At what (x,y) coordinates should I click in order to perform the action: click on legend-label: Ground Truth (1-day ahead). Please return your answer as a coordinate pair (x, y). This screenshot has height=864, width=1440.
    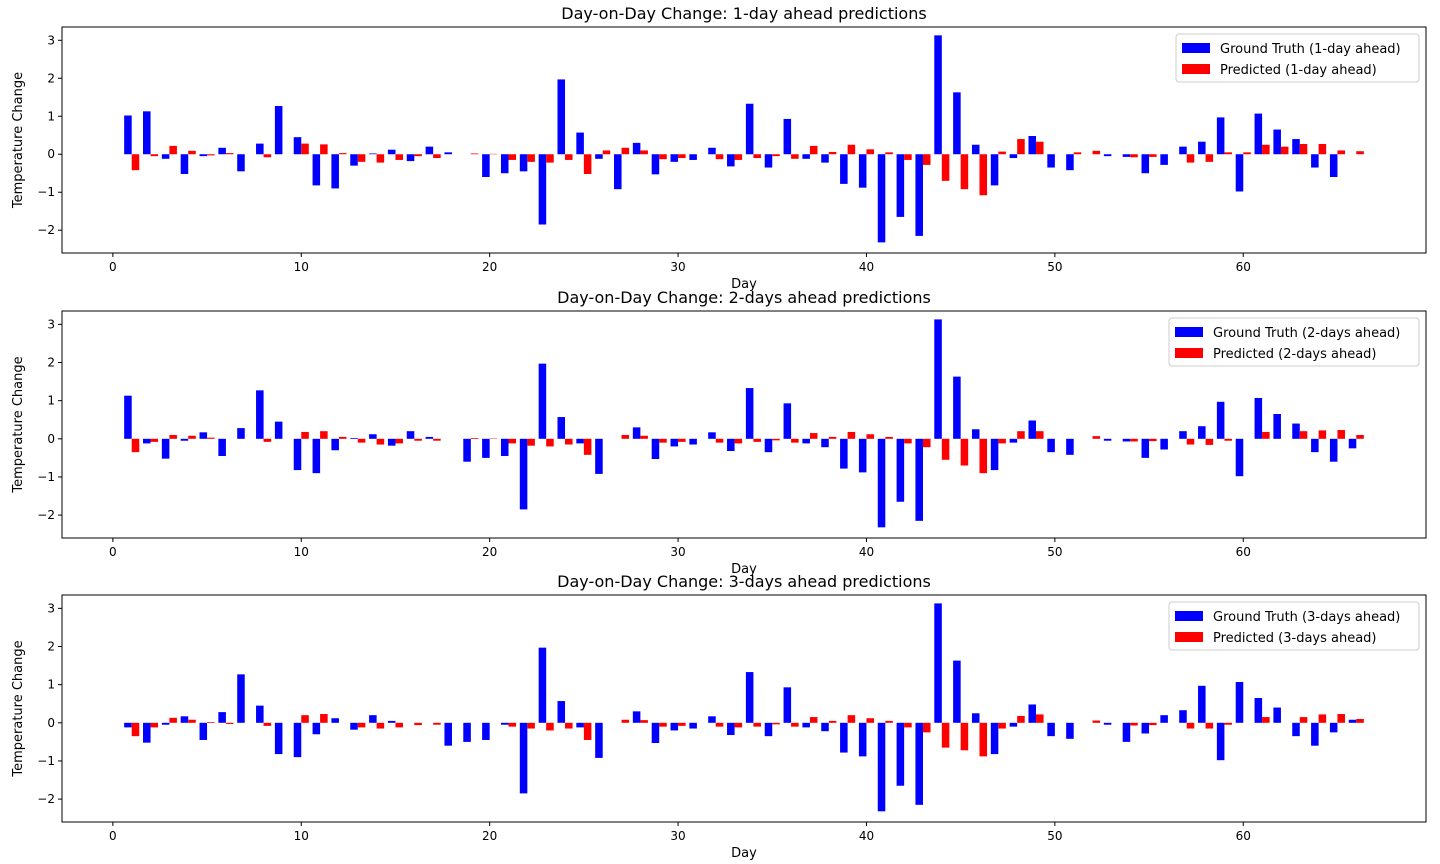
    Looking at the image, I should click on (1310, 49).